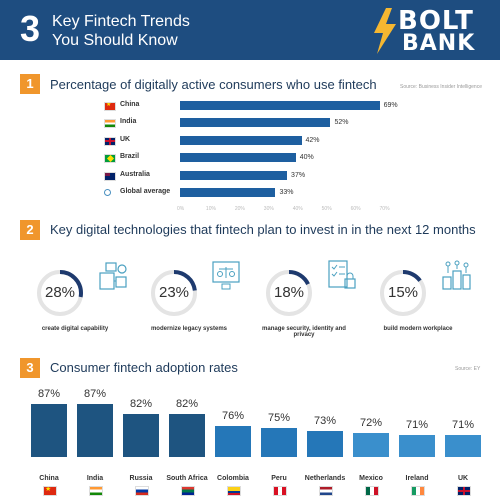  Describe the element at coordinates (227, 278) in the screenshot. I see `legacy-systems-icon` at that location.